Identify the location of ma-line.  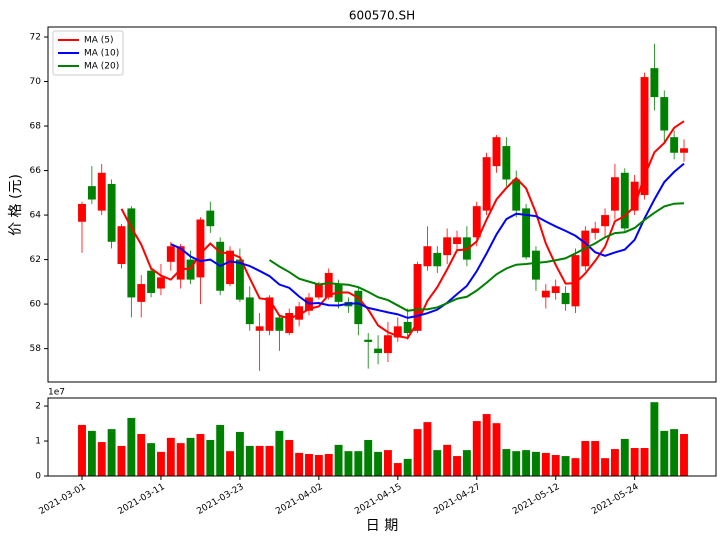
(476, 257).